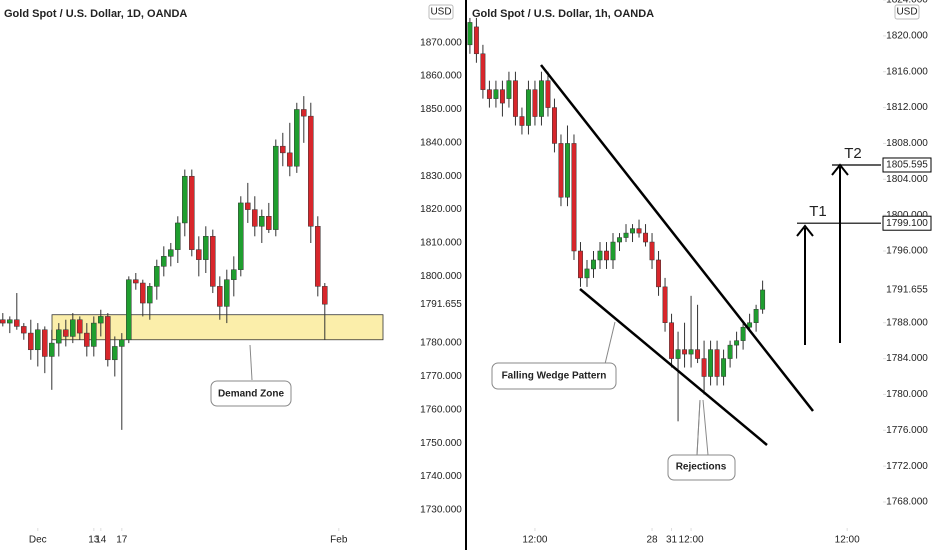  Describe the element at coordinates (907, 394) in the screenshot. I see `y-tick-label: 1780.000` at that location.